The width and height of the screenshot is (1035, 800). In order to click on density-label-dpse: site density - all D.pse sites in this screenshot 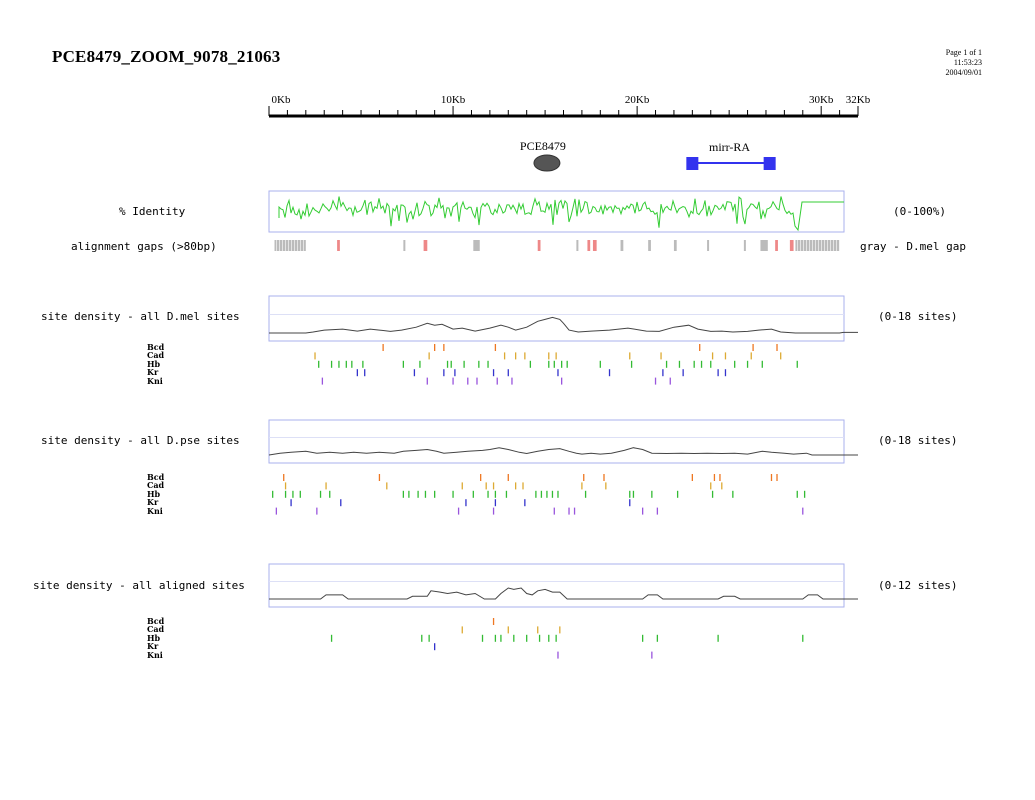, I will do `click(140, 440)`.